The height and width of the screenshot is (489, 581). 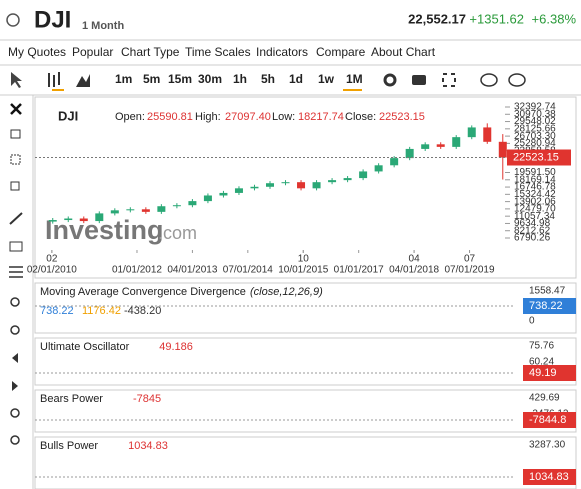 I want to click on menu-item: Popular, so click(x=92, y=52).